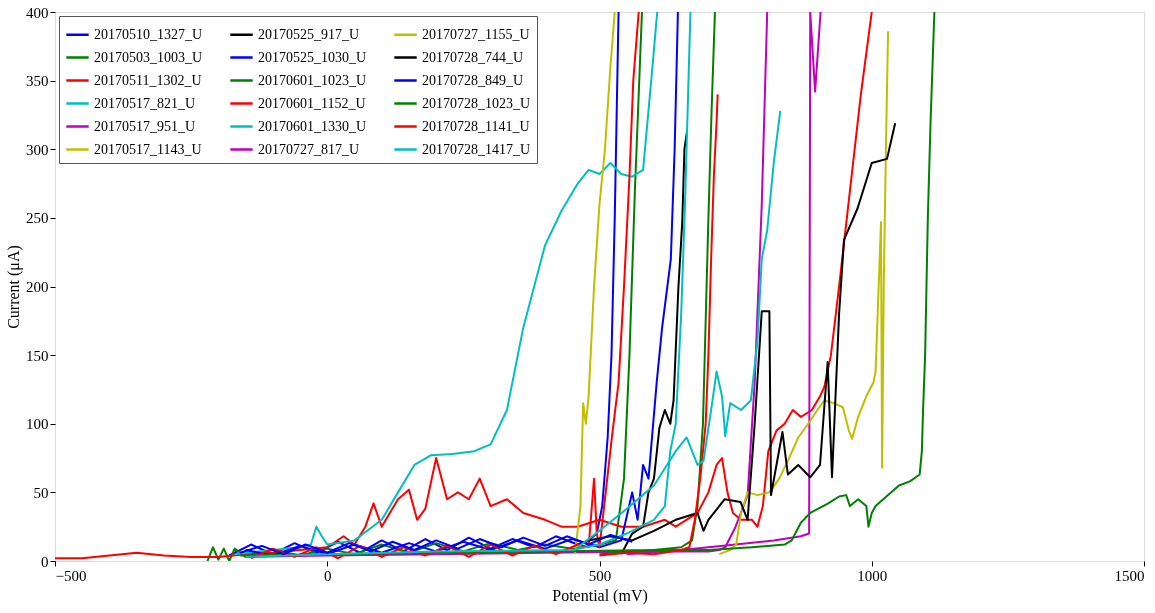 This screenshot has height=613, width=1155. I want to click on y-tick-label: 350, so click(37, 81).